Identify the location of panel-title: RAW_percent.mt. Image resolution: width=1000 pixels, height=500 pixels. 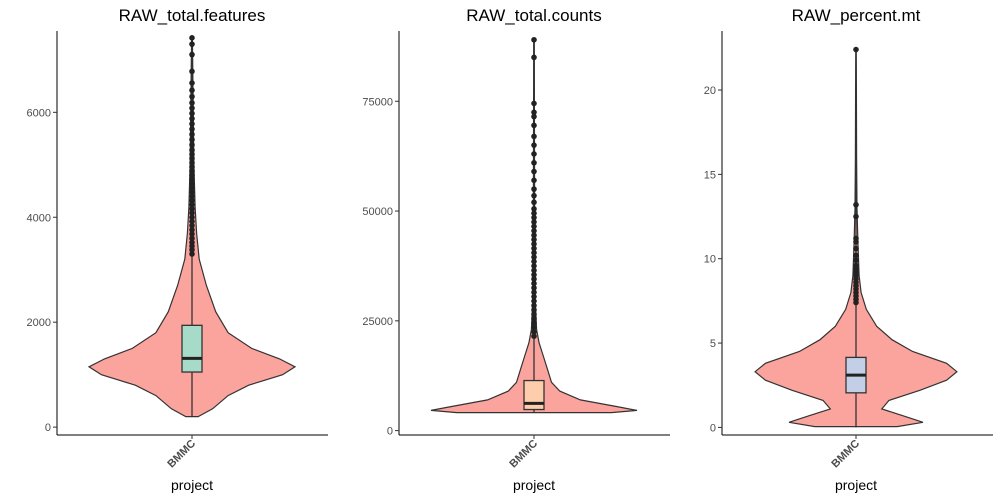
(856, 15).